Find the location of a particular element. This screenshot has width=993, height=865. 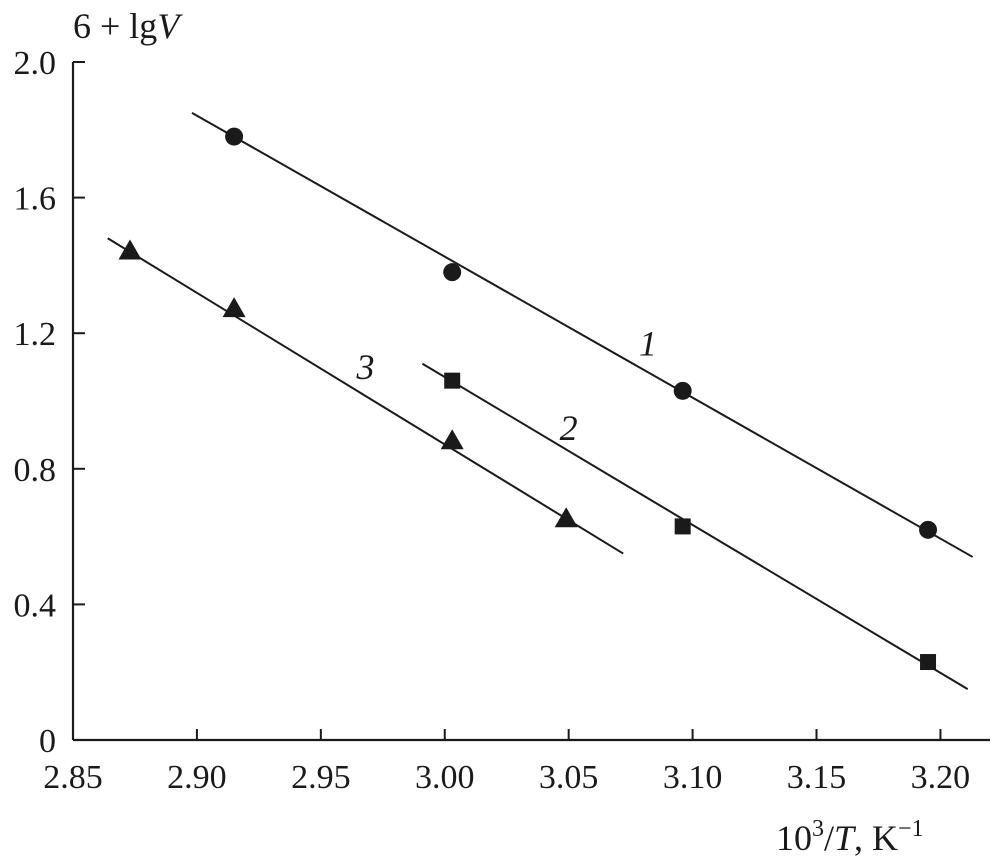

y-tick-label: 2.0 is located at coordinates (35, 63).